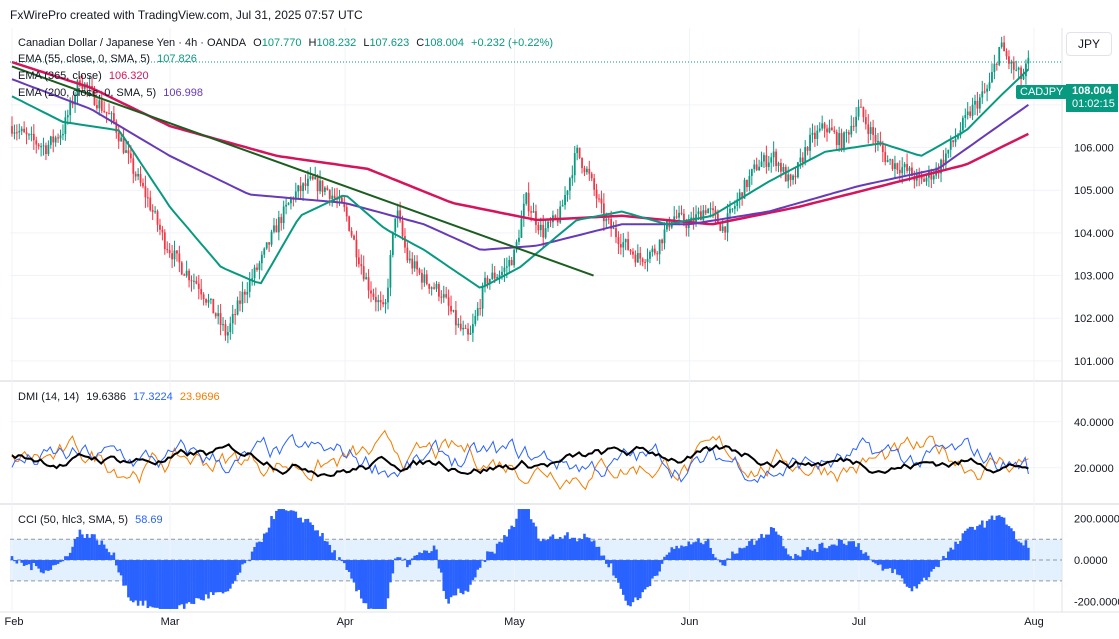 The height and width of the screenshot is (639, 1119). What do you see at coordinates (128, 76) in the screenshot?
I see `ema365-value: 106.320` at bounding box center [128, 76].